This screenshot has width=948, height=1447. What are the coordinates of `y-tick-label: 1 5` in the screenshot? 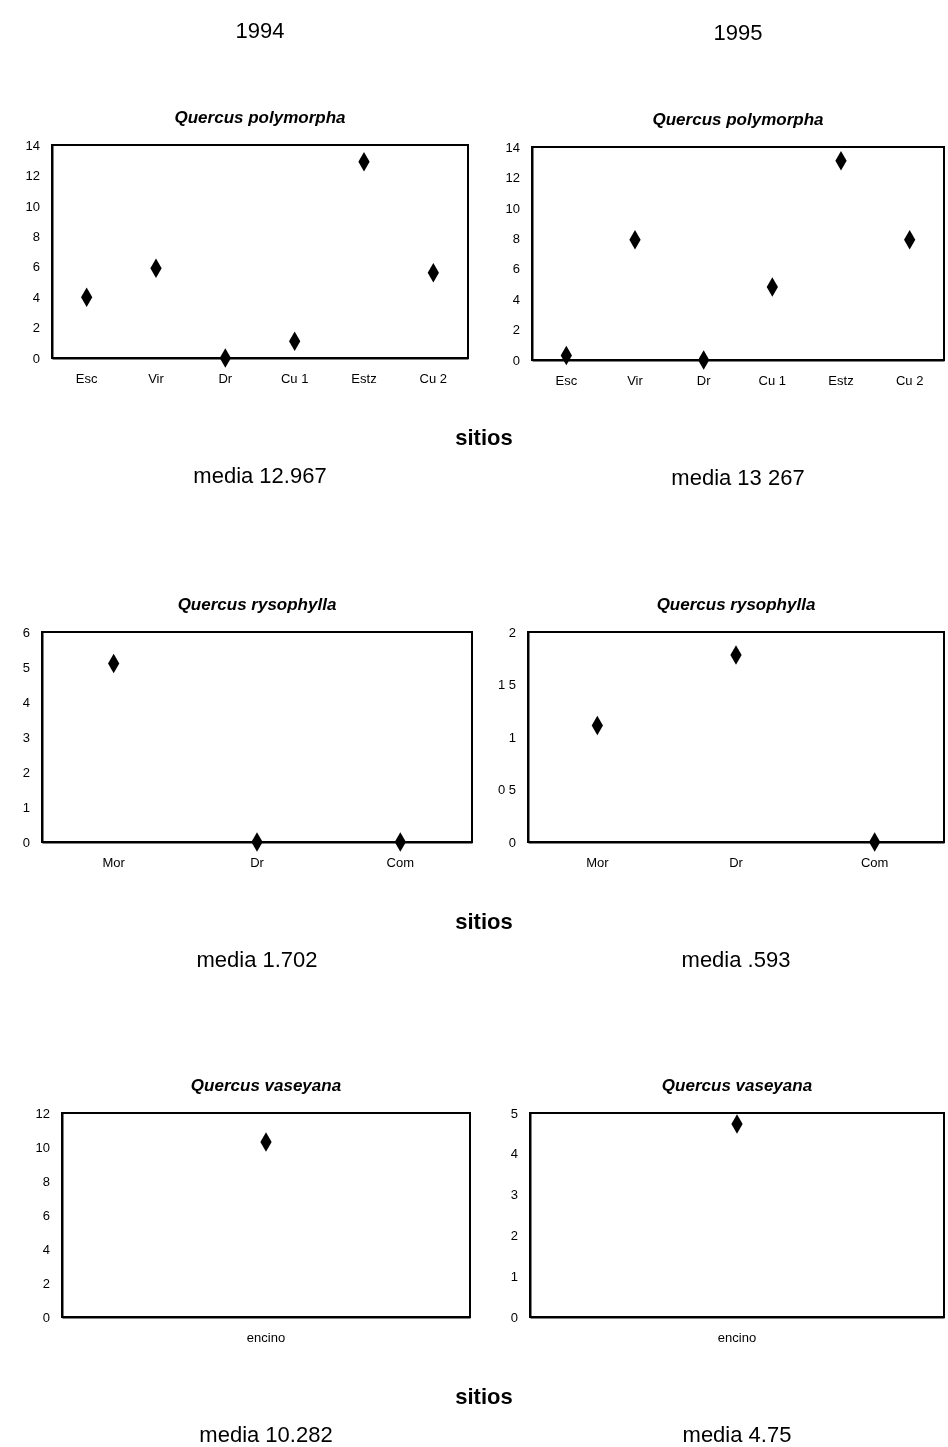 It's located at (506, 685).